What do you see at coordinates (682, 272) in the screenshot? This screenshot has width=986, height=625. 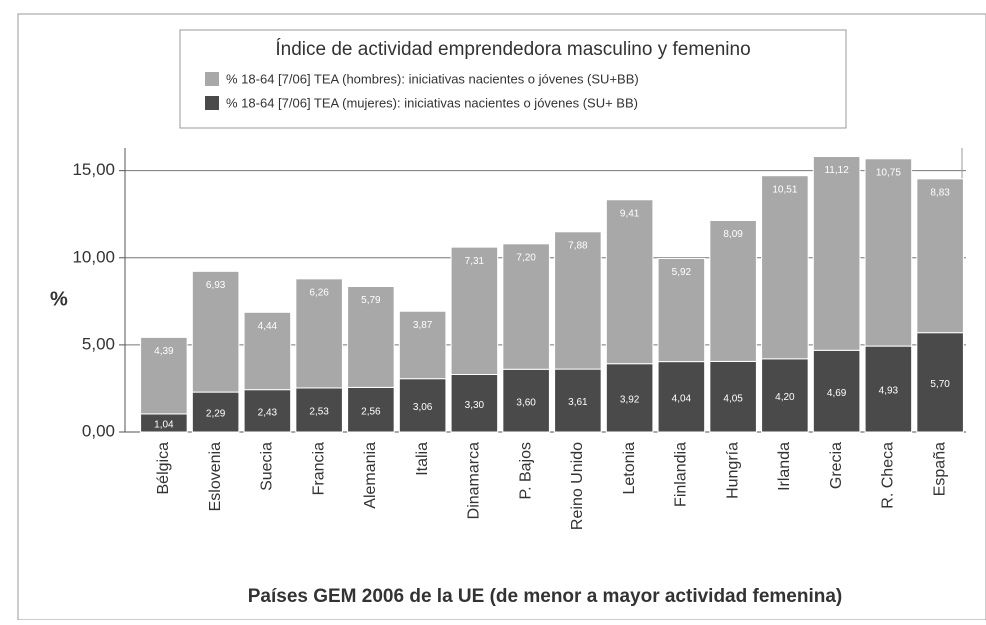 I see `value-label: 5,92` at bounding box center [682, 272].